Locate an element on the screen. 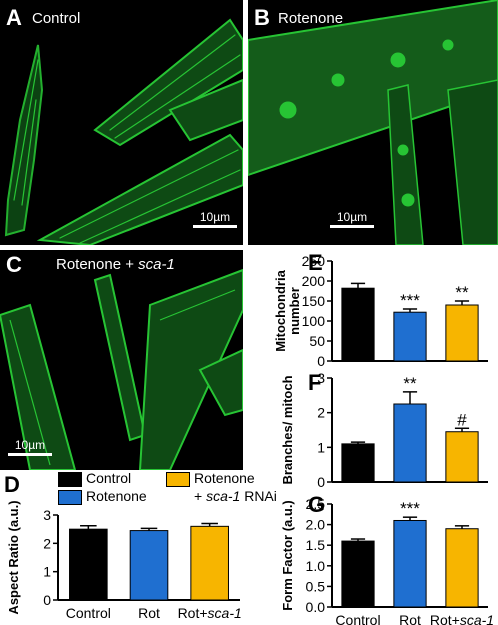  panel-letter-c: C is located at coordinates (14, 264).